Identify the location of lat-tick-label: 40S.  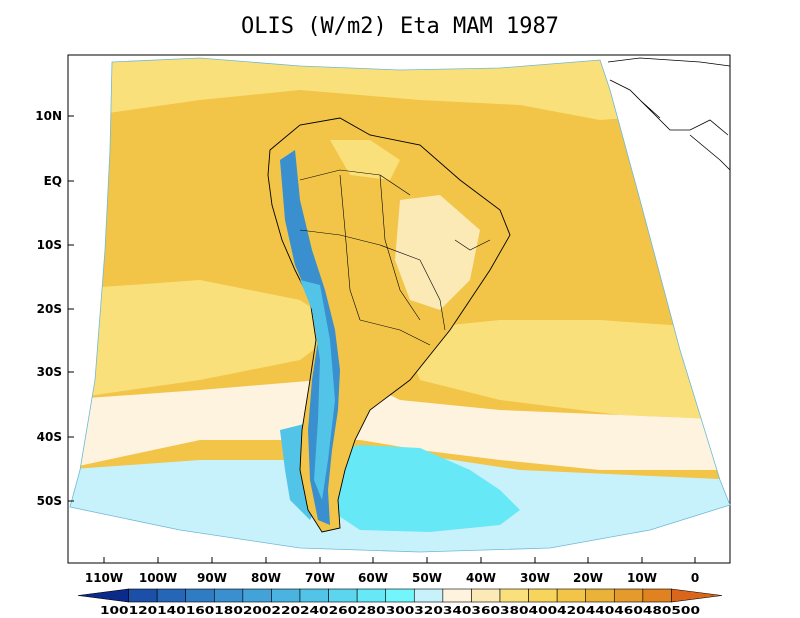
(49, 437).